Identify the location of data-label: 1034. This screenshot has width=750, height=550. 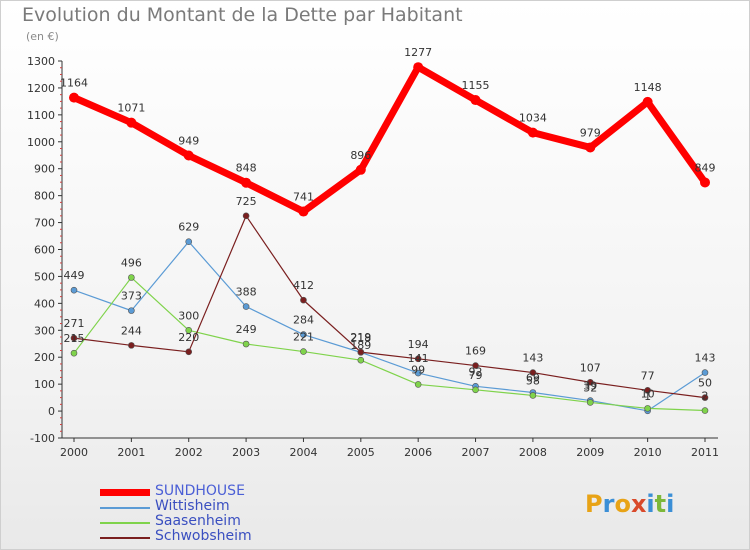
(533, 118).